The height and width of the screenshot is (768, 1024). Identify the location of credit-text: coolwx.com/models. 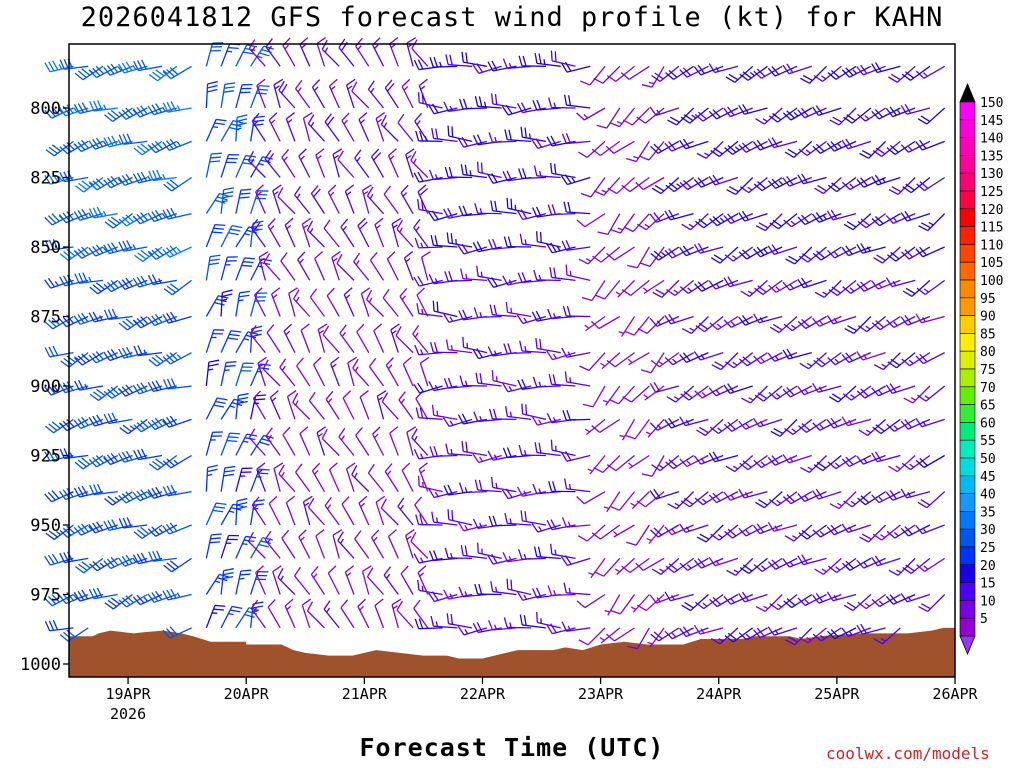
(908, 753).